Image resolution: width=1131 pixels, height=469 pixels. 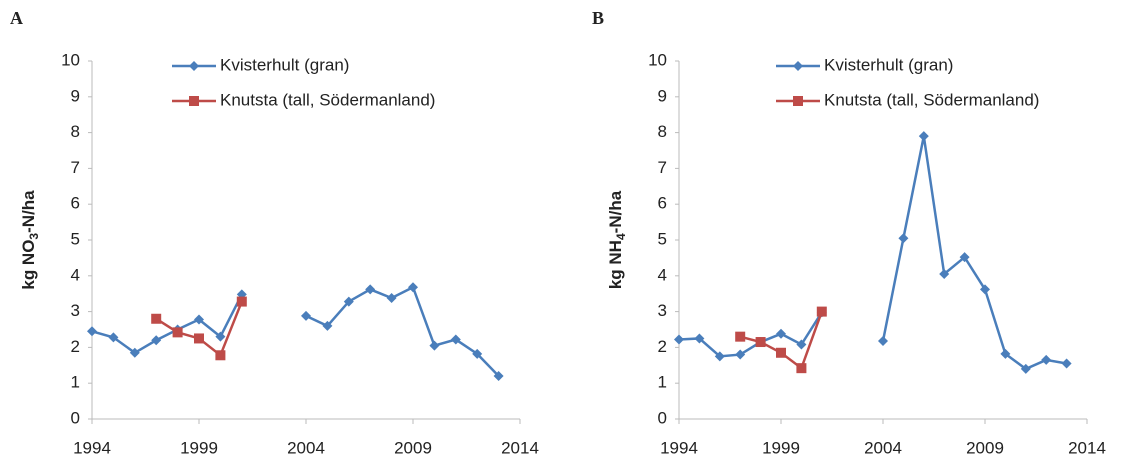 What do you see at coordinates (615, 264) in the screenshot?
I see `y-label-part: kg NH` at bounding box center [615, 264].